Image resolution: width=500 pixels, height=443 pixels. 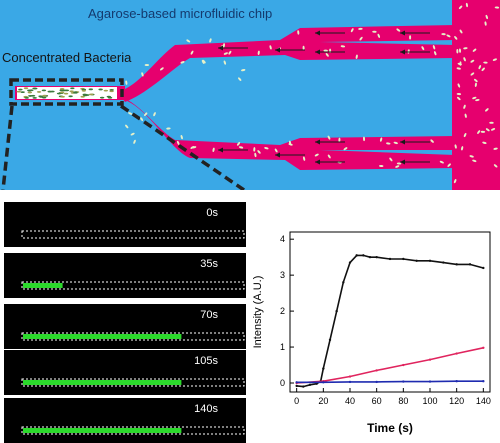 I want to click on x-axis-label: Time (s), so click(x=390, y=428).